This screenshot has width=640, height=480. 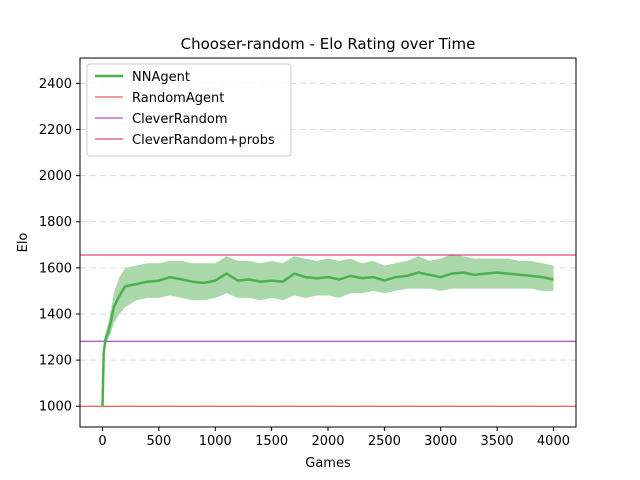 I want to click on x-tick-label: 500, so click(x=158, y=441).